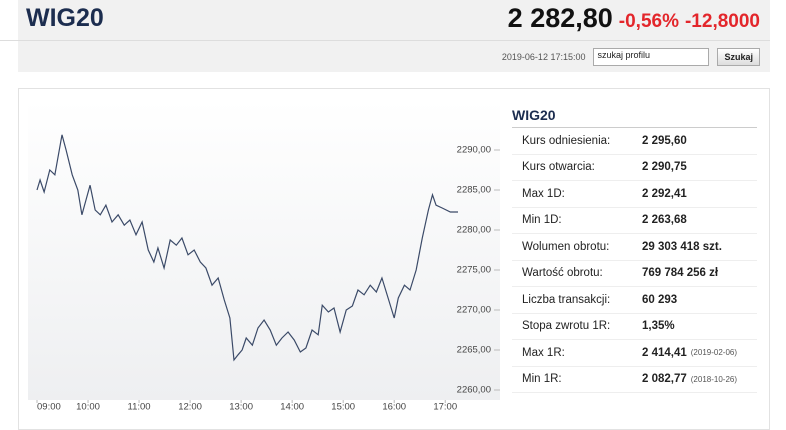 This screenshot has width=786, height=430. What do you see at coordinates (680, 273) in the screenshot?
I see `row-value: 769 784 256 zł` at bounding box center [680, 273].